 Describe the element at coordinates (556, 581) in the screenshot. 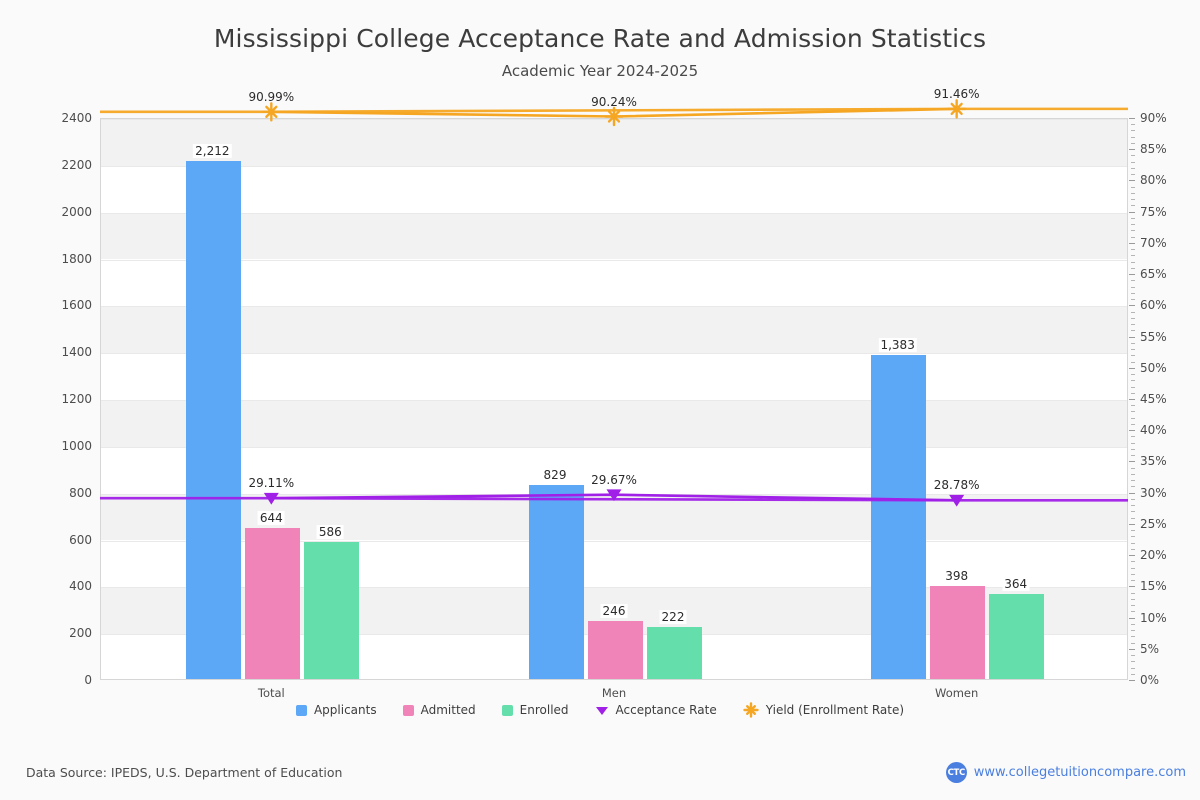

I see `bar-applicants-men` at that location.